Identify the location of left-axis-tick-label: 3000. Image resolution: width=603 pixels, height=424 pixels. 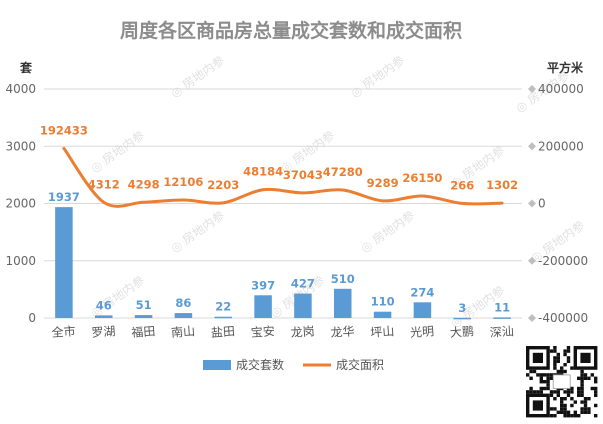
(20, 146).